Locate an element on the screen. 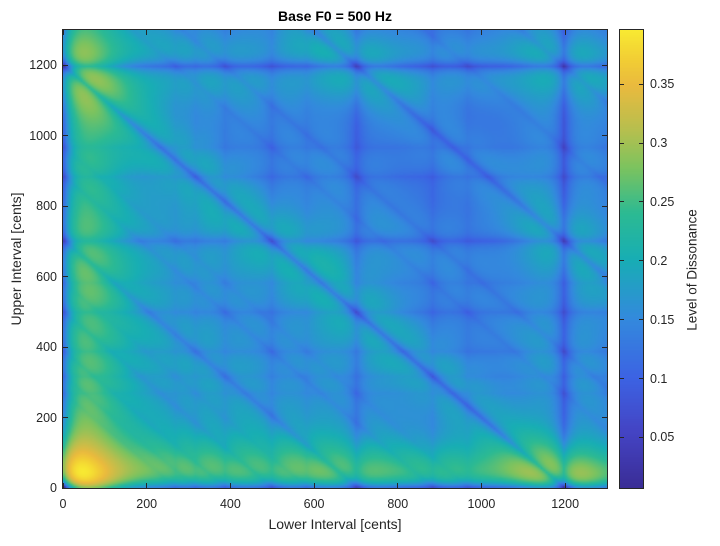 This screenshot has width=720, height=546. x-tick-label: 400 is located at coordinates (230, 504).